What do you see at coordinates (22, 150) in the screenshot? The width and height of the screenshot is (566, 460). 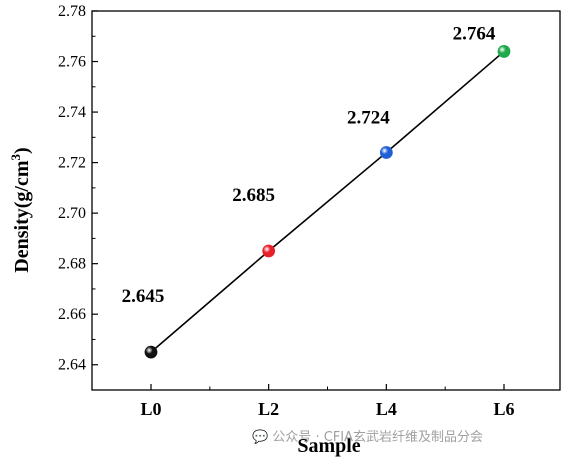 I see `y-axis-title-close: )` at bounding box center [22, 150].